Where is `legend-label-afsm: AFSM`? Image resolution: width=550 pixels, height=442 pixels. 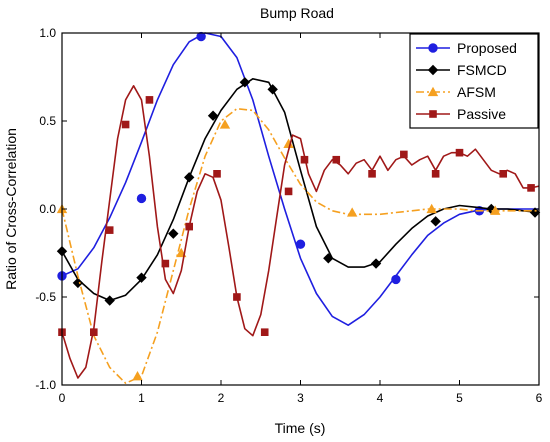
legend-label-afsm: AFSM is located at coordinates (476, 92).